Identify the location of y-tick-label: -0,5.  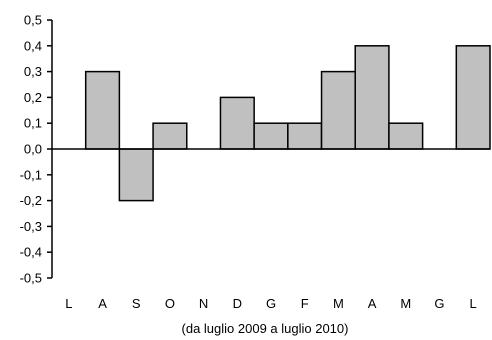
(31, 278).